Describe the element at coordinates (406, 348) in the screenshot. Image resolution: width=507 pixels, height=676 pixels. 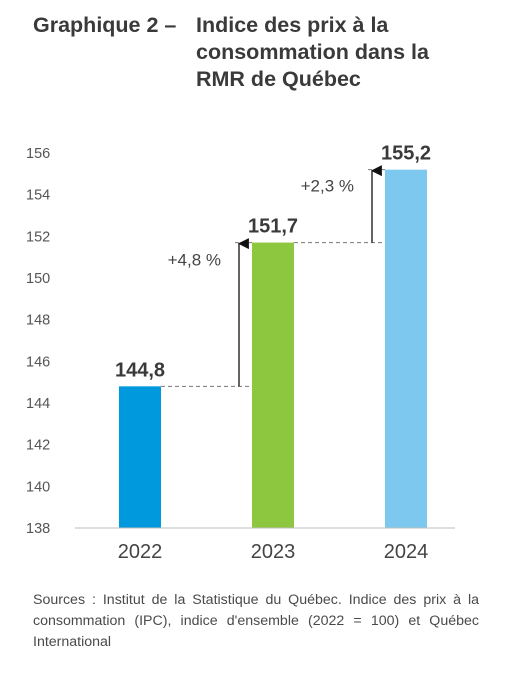
I see `bar-2024` at that location.